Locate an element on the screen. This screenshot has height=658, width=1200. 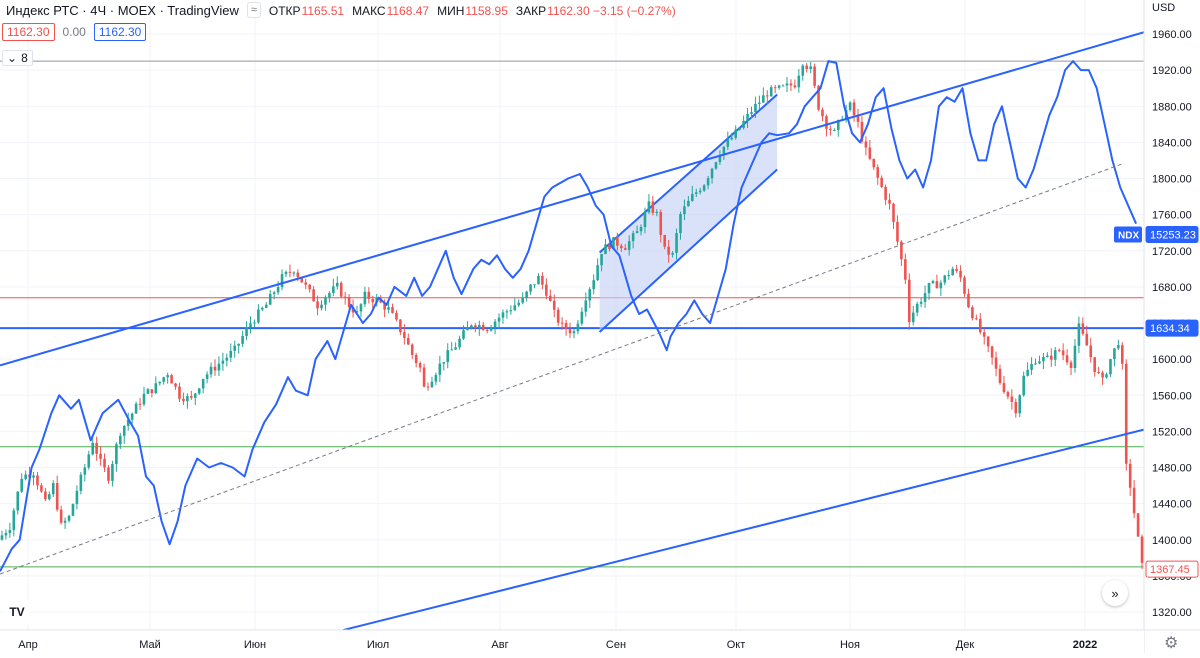
y-tick-label: 1400.00 is located at coordinates (1172, 541).